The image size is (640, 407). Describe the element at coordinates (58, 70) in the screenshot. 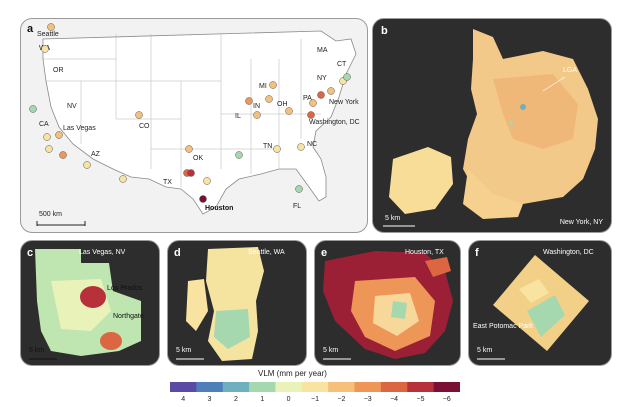

I see `state-label-or: OR` at that location.